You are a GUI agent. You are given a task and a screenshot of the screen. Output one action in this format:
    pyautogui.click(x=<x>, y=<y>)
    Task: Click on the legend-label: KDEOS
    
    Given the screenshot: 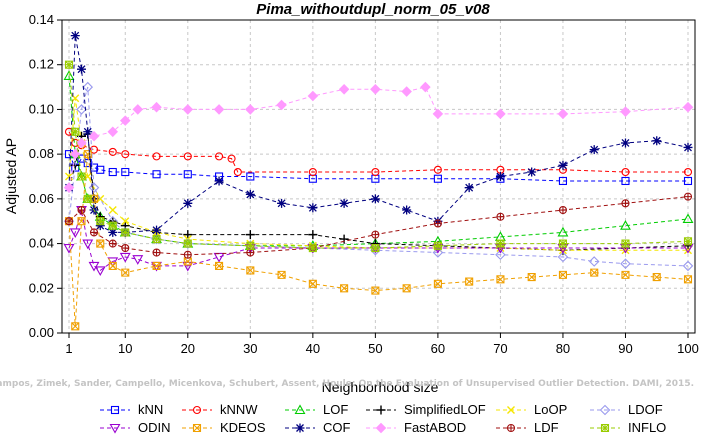 What is the action you would take?
    pyautogui.click(x=243, y=427)
    